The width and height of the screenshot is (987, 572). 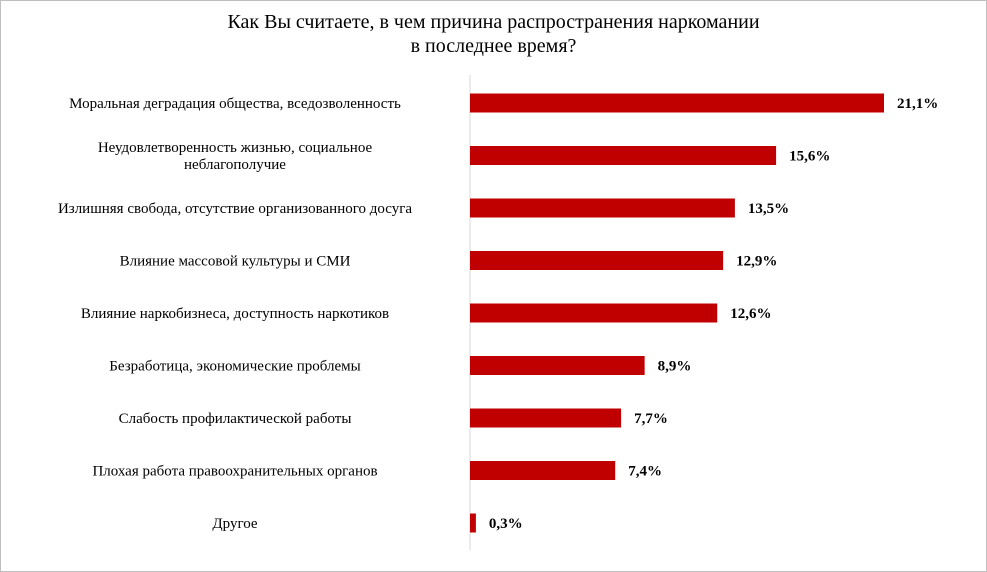 I want to click on category-label-8: Другое, so click(x=234, y=524).